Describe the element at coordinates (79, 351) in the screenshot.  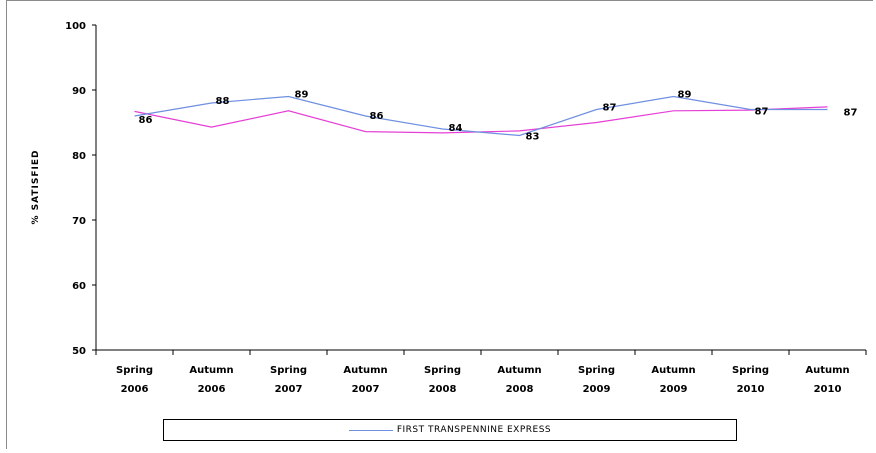
I see `y-tick-label: 50` at that location.